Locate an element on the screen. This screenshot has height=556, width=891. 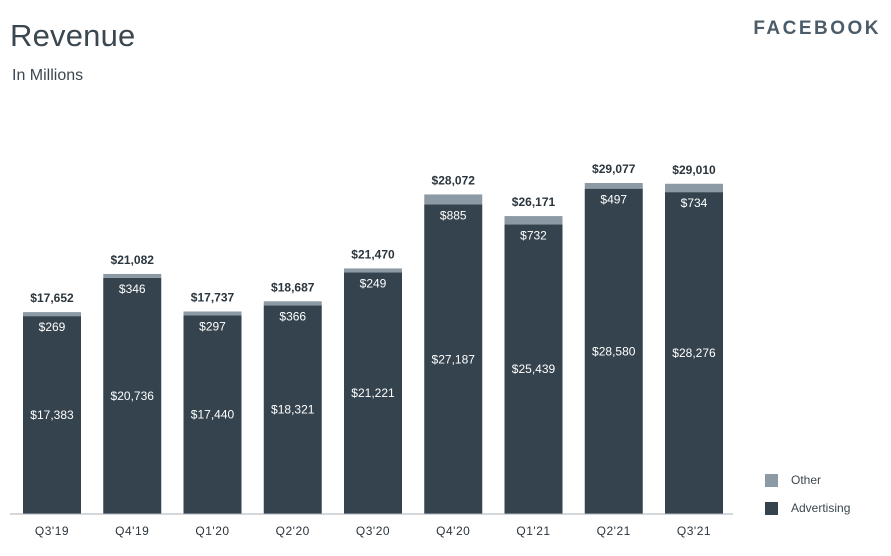
data-label-other: $497 is located at coordinates (613, 200).